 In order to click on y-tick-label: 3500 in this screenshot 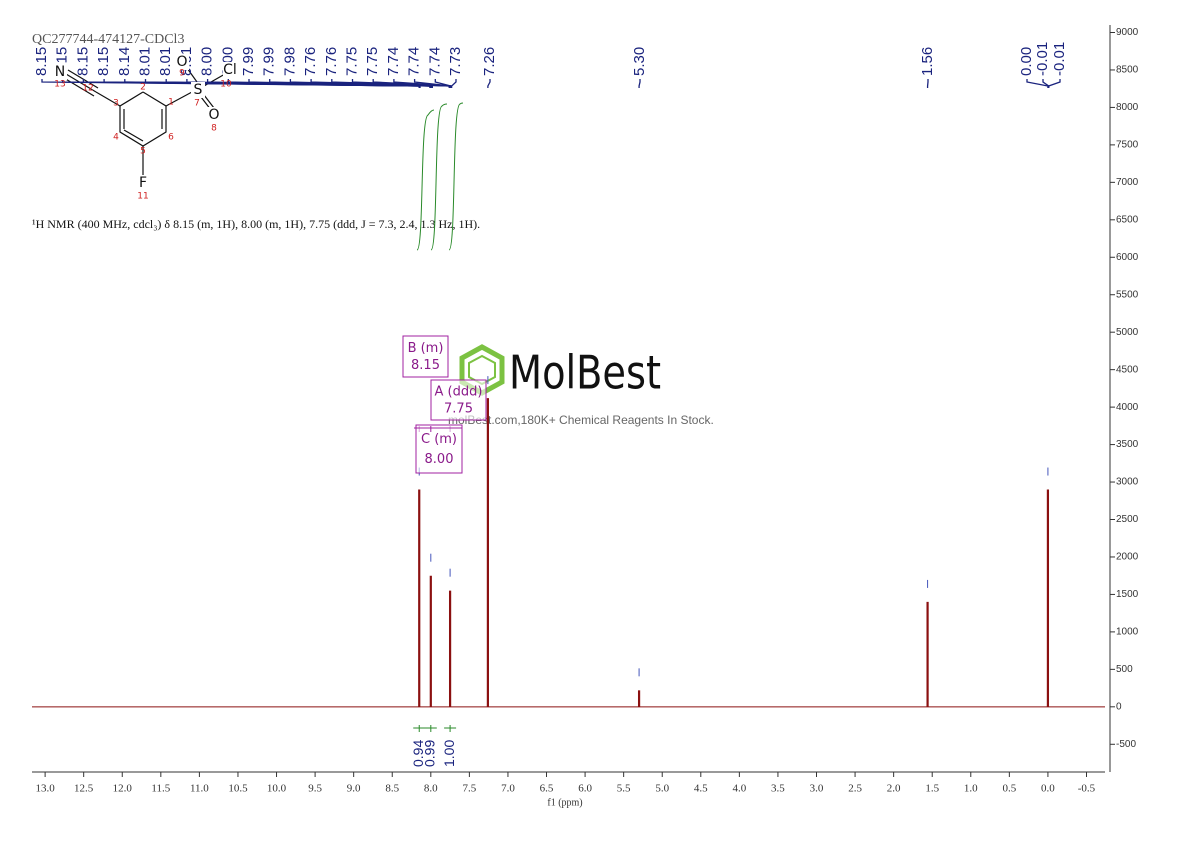, I will do `click(1127, 444)`.